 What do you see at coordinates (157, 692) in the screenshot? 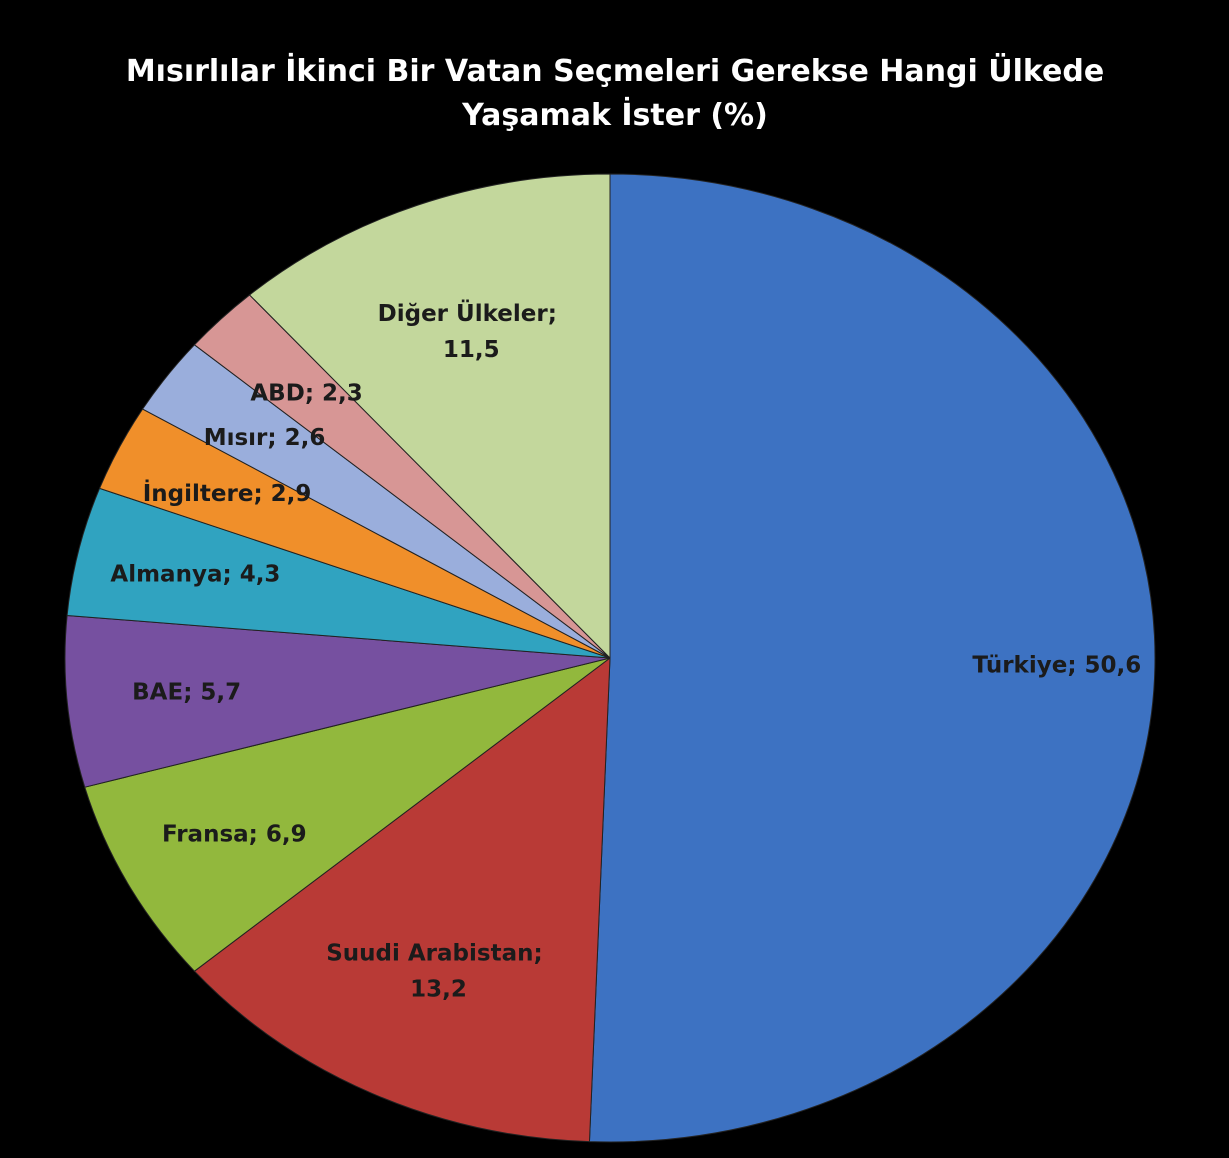
I see `label-category: BAE` at bounding box center [157, 692].